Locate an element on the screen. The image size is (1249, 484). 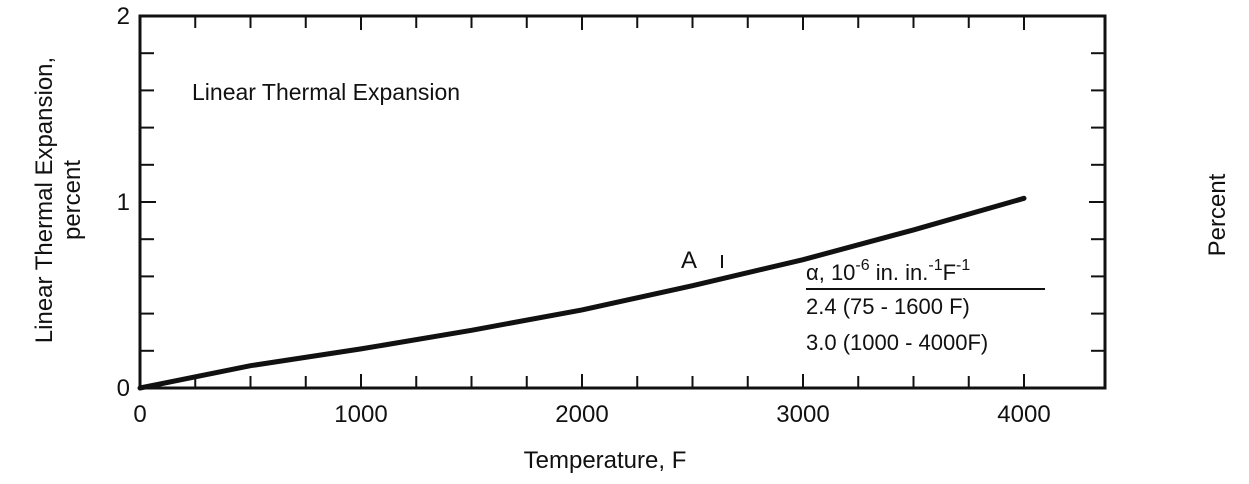
y-tick-label: 2 is located at coordinates (123, 16).